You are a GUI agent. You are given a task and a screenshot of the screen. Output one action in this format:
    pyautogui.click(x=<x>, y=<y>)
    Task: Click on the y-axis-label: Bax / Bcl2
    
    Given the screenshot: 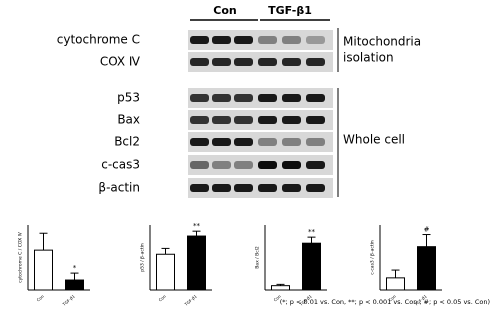 What is the action you would take?
    pyautogui.click(x=258, y=257)
    